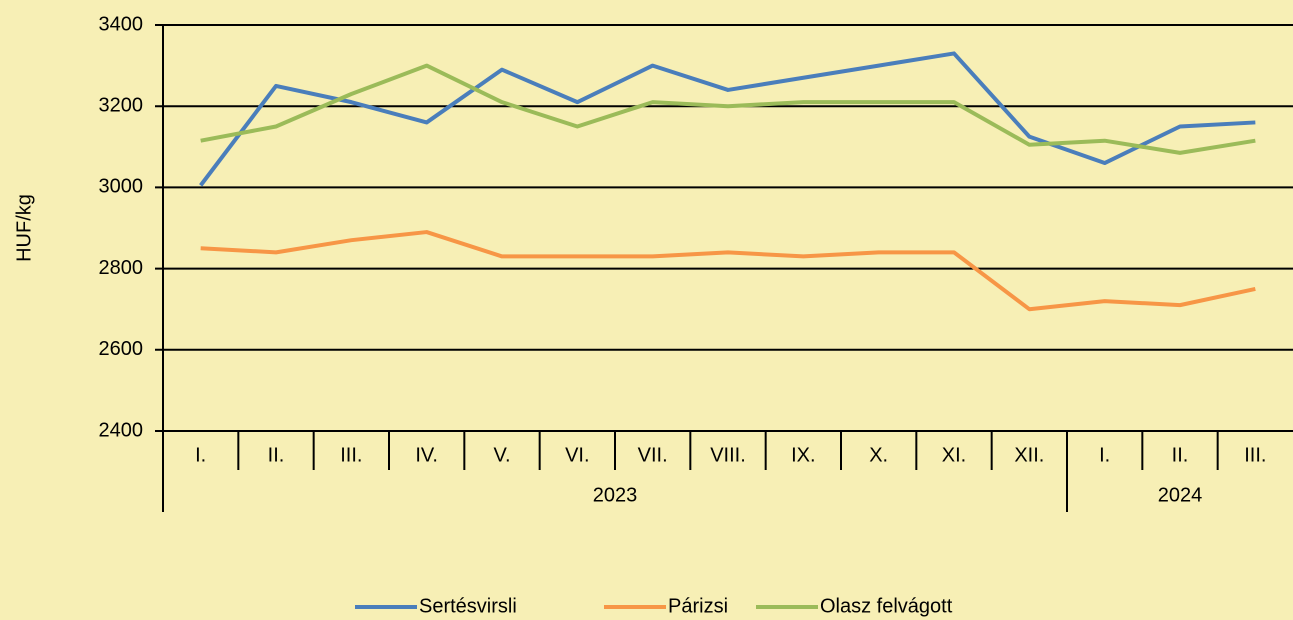 This screenshot has height=620, width=1293. Describe the element at coordinates (803, 455) in the screenshot. I see `x-tick-label: IX.` at that location.